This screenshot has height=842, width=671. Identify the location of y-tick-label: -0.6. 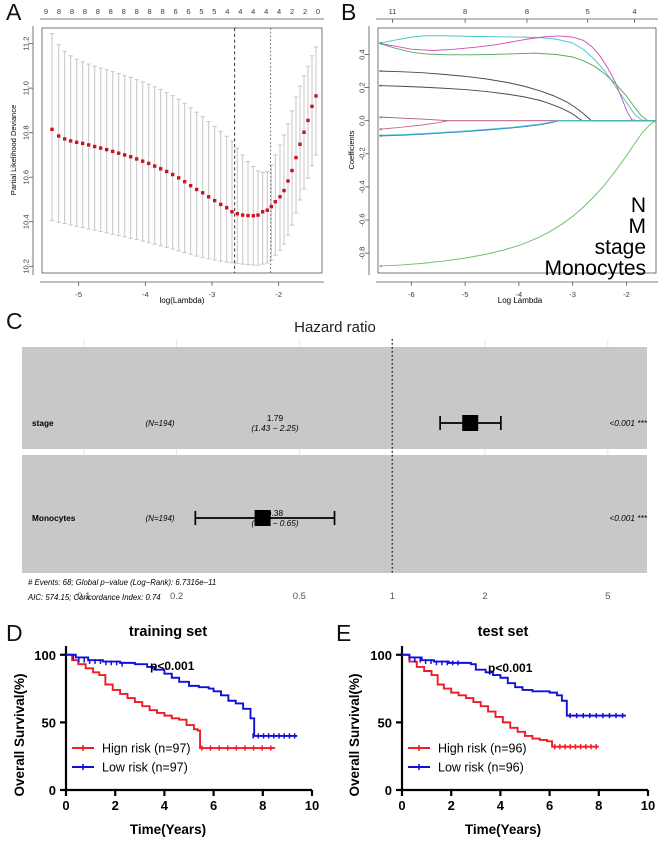
(362, 220).